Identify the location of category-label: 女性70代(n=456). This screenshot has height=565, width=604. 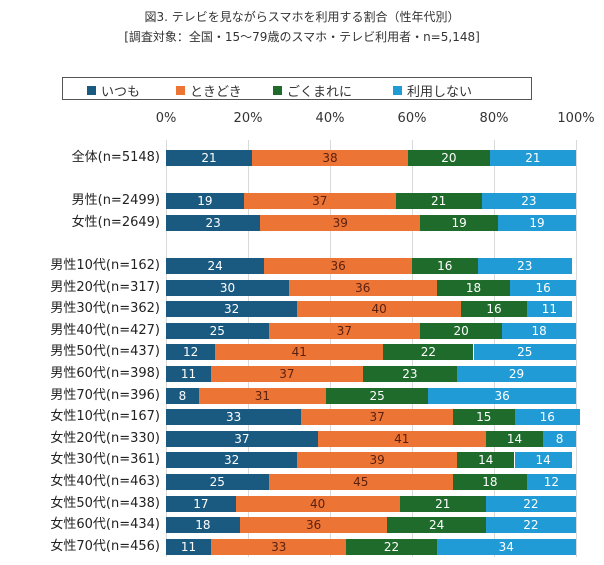
(105, 546).